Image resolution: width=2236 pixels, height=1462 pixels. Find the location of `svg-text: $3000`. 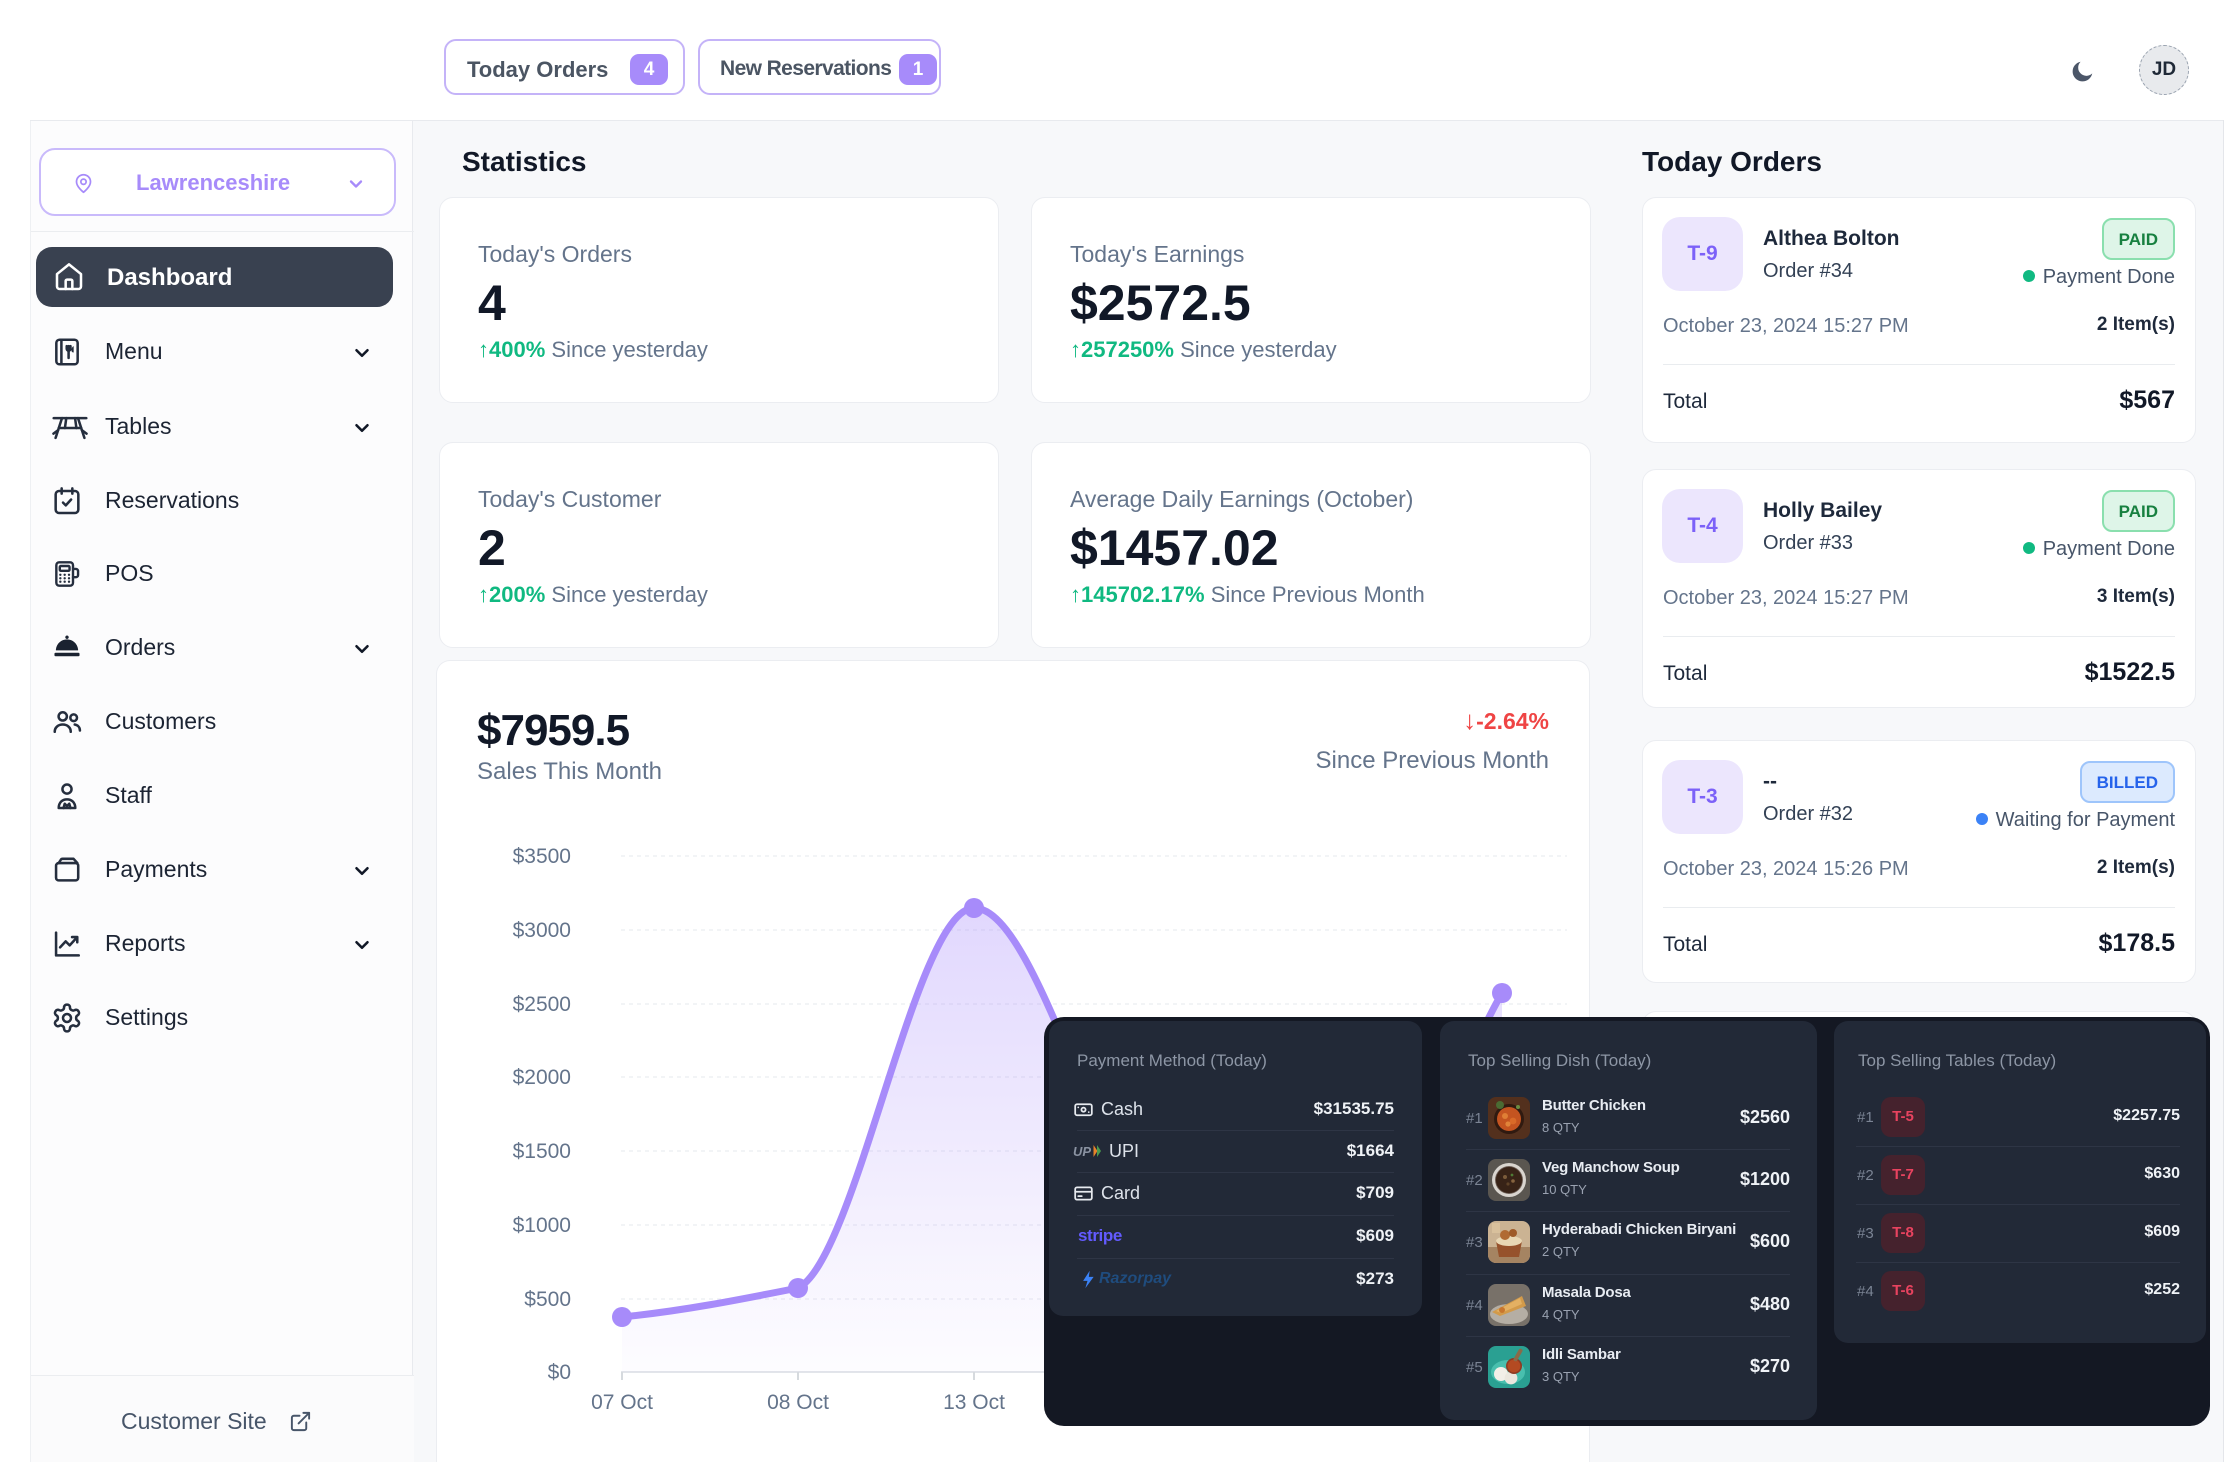

svg-text: $3000 is located at coordinates (542, 930).